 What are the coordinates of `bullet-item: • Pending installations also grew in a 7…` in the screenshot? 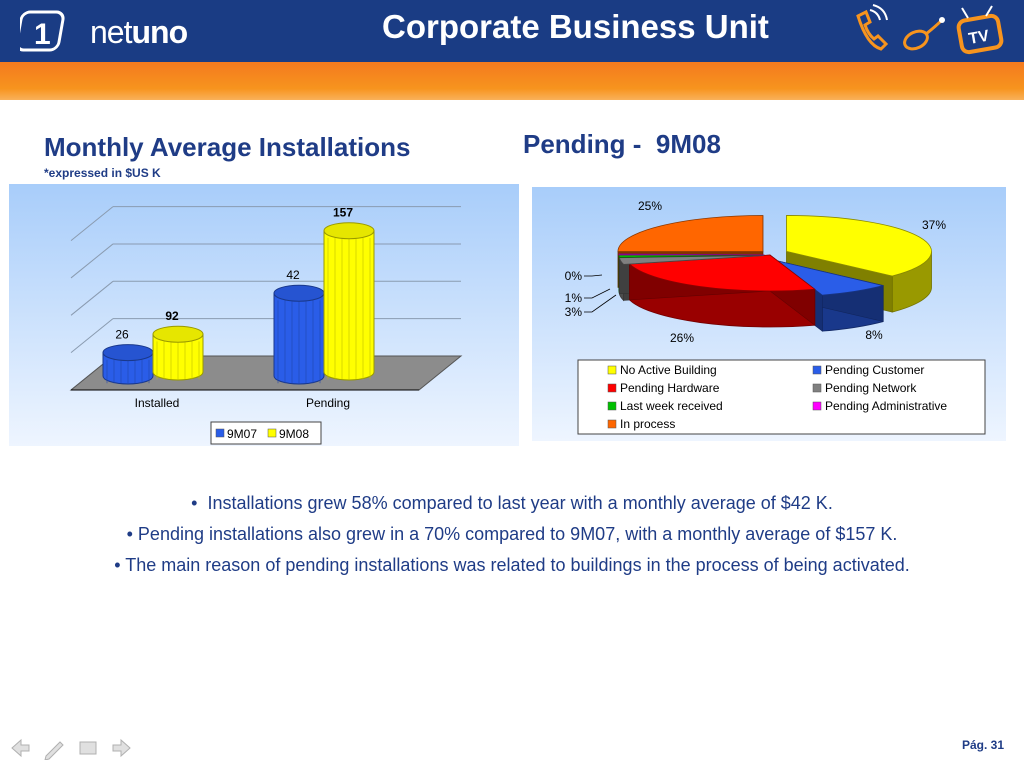 It's located at (512, 534).